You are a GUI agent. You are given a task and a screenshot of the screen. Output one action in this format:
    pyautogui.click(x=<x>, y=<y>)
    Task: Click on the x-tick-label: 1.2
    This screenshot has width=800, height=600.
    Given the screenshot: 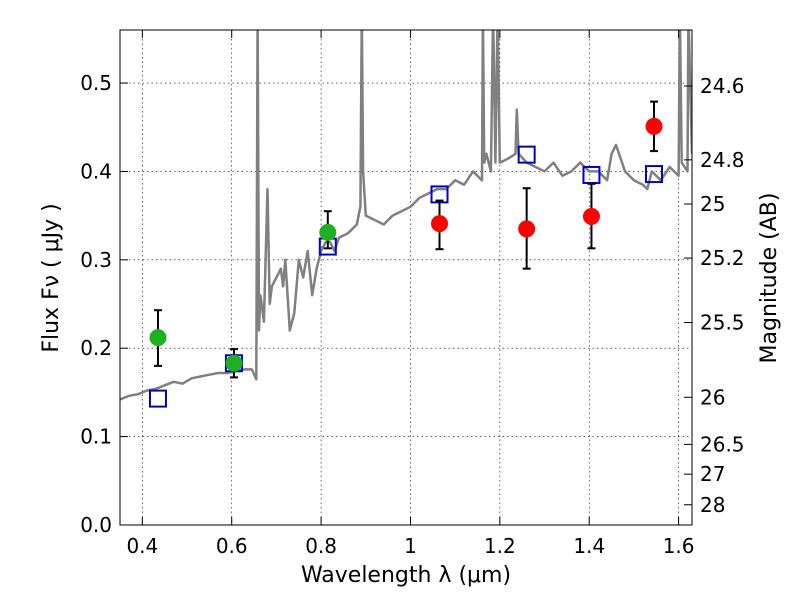 What is the action you would take?
    pyautogui.click(x=500, y=546)
    